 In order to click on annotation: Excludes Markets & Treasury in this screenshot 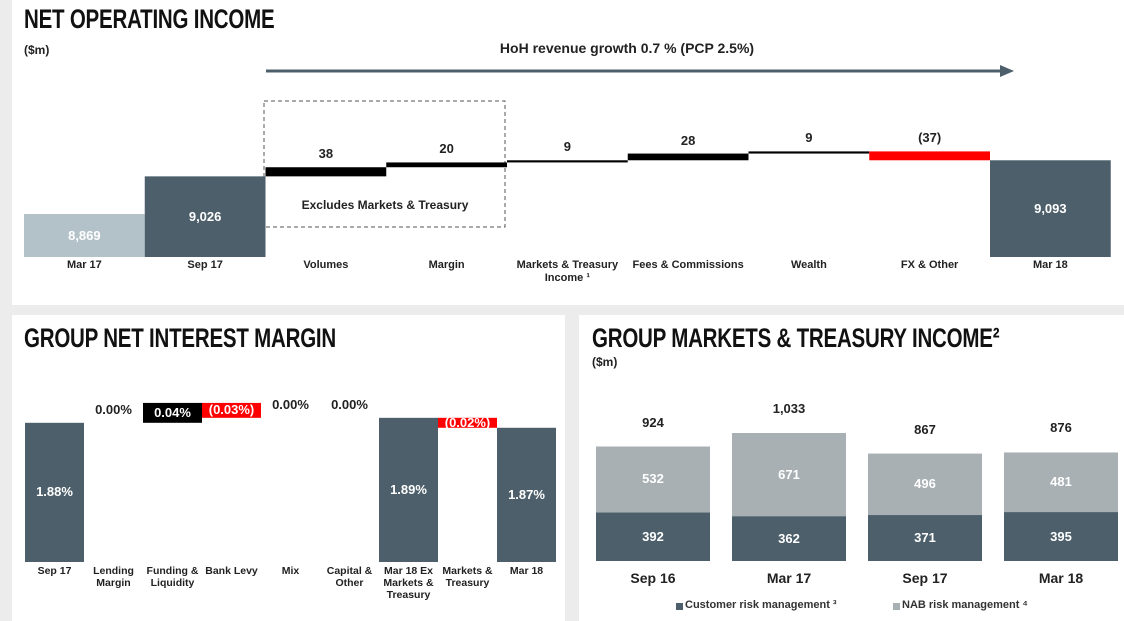, I will do `click(385, 205)`.